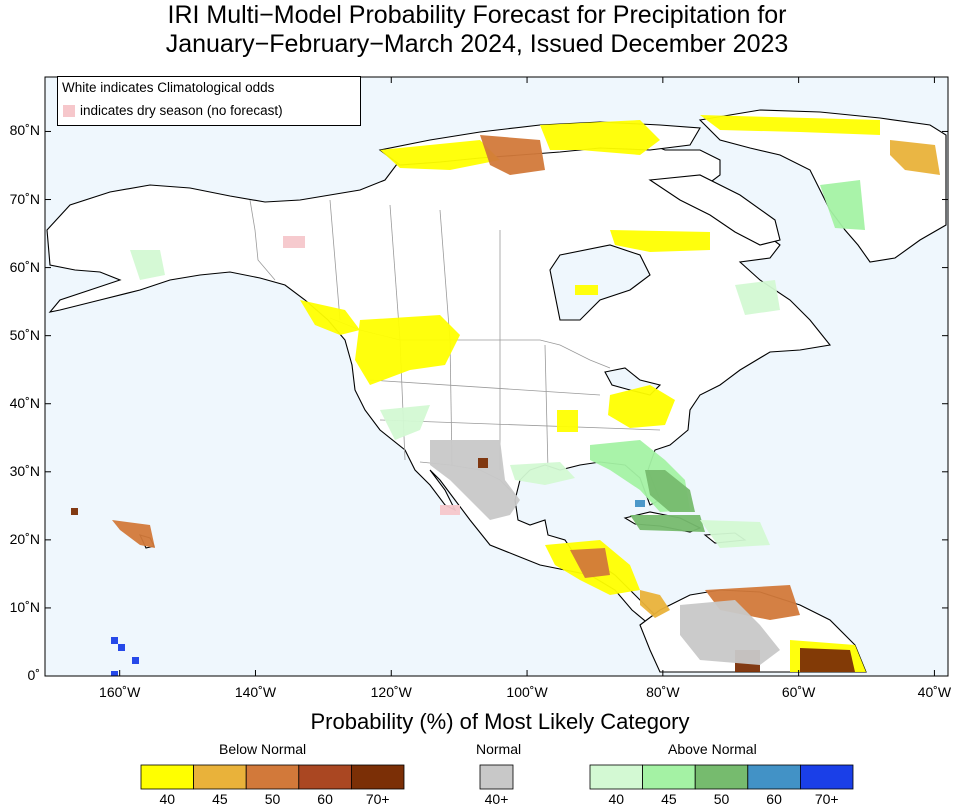  I want to click on lon-label: 120˚W, so click(391, 692).